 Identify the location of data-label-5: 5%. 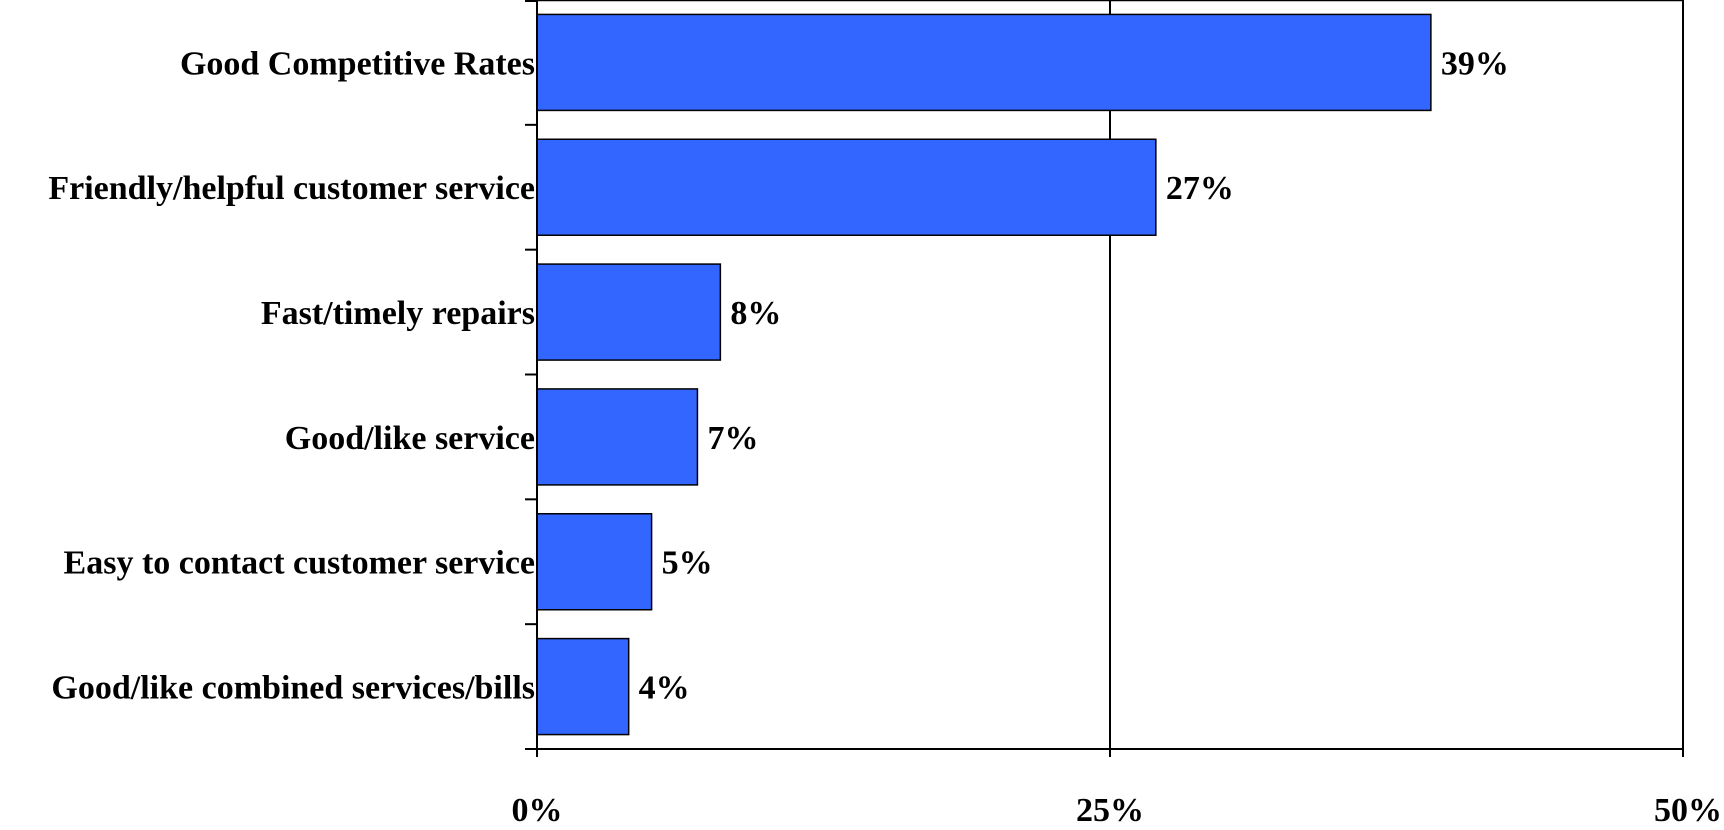
(687, 563).